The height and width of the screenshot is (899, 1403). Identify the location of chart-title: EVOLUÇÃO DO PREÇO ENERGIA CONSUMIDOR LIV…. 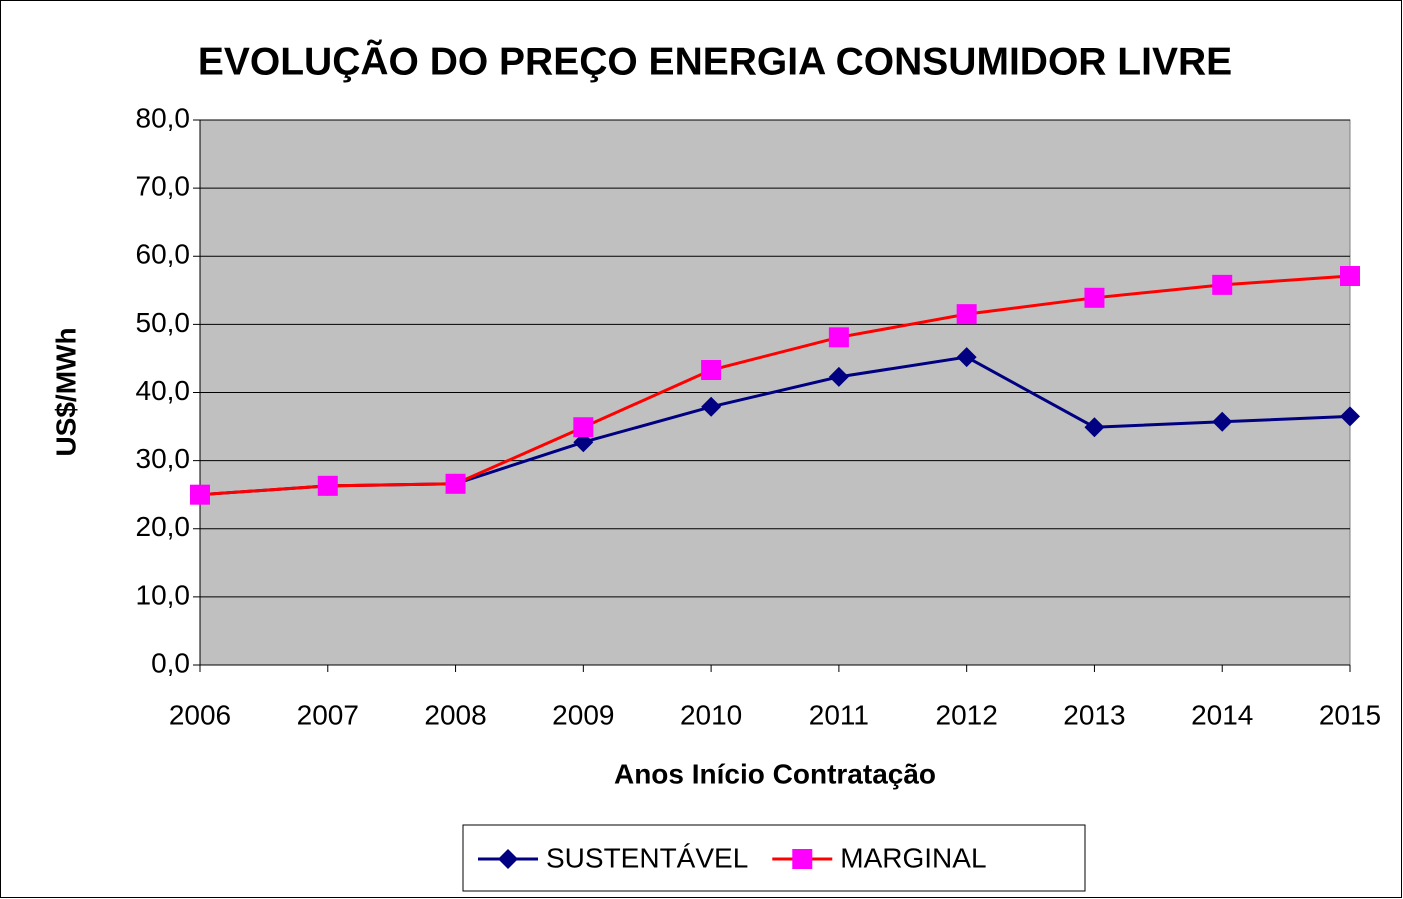
(715, 61).